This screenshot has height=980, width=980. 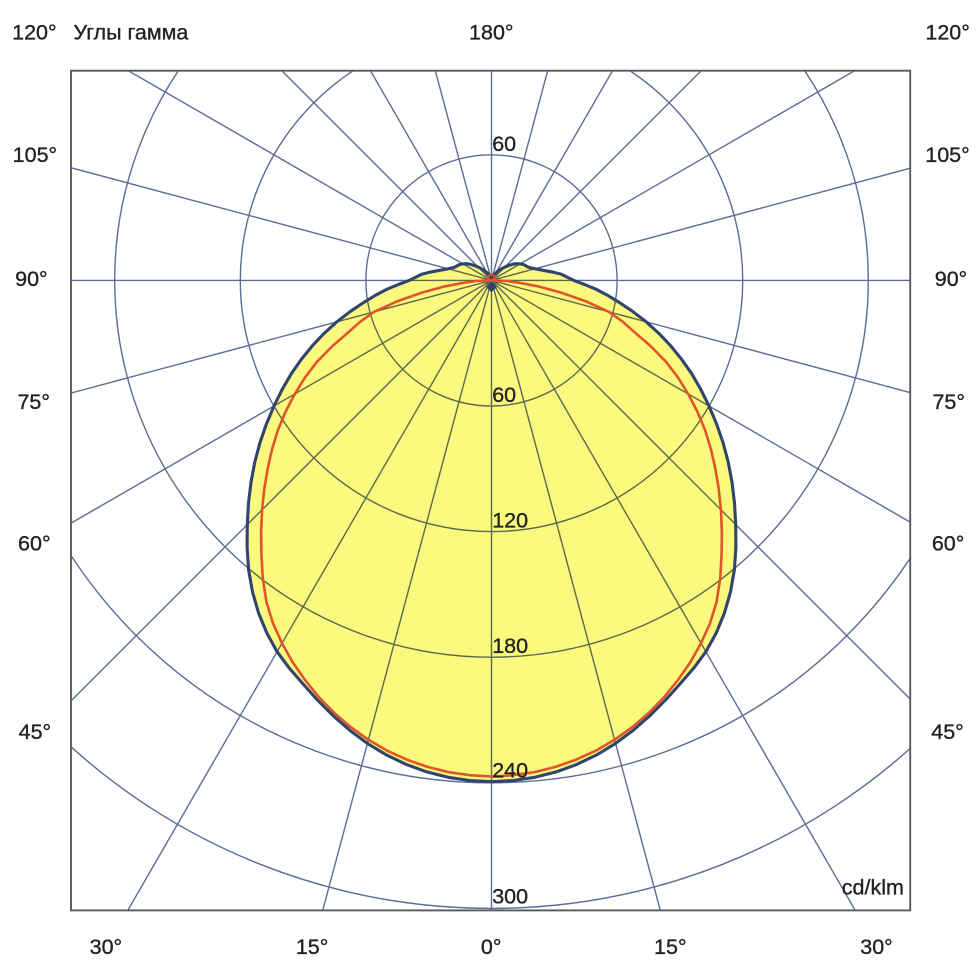 What do you see at coordinates (510, 770) in the screenshot?
I see `svg-text: 240` at bounding box center [510, 770].